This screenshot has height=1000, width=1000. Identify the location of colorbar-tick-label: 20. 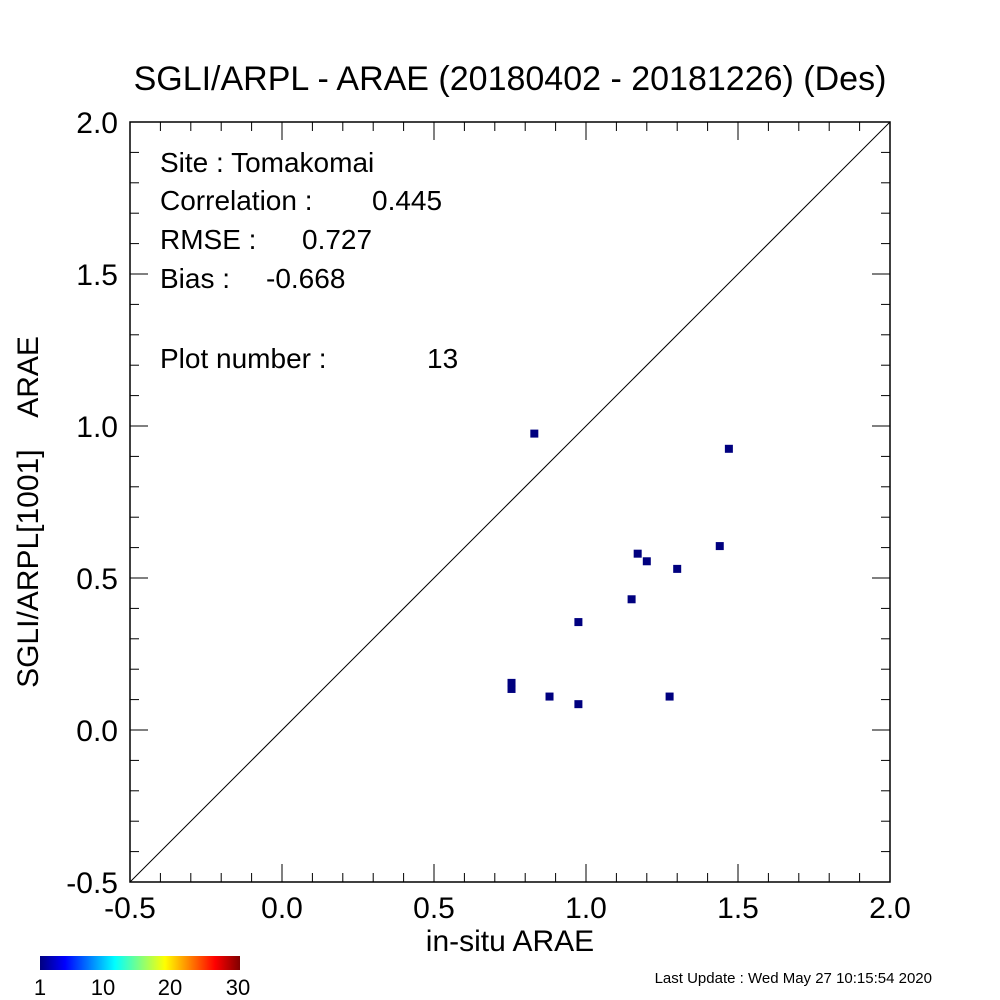
(170, 987).